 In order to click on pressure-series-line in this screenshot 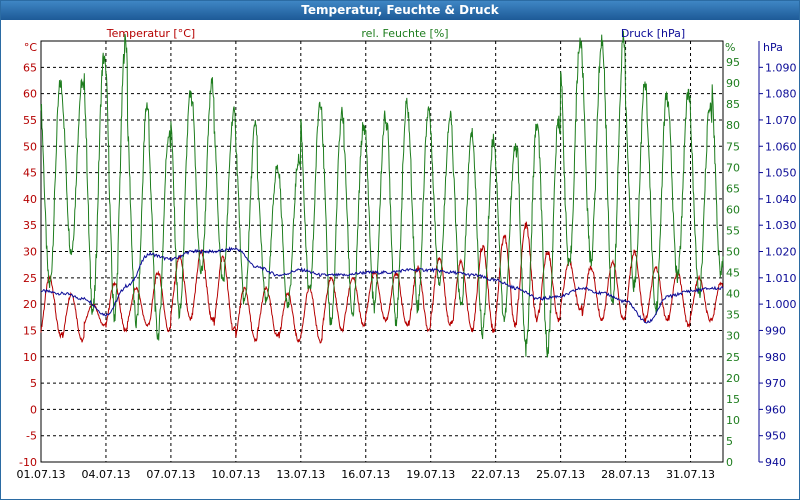, I will do `click(382, 285)`.